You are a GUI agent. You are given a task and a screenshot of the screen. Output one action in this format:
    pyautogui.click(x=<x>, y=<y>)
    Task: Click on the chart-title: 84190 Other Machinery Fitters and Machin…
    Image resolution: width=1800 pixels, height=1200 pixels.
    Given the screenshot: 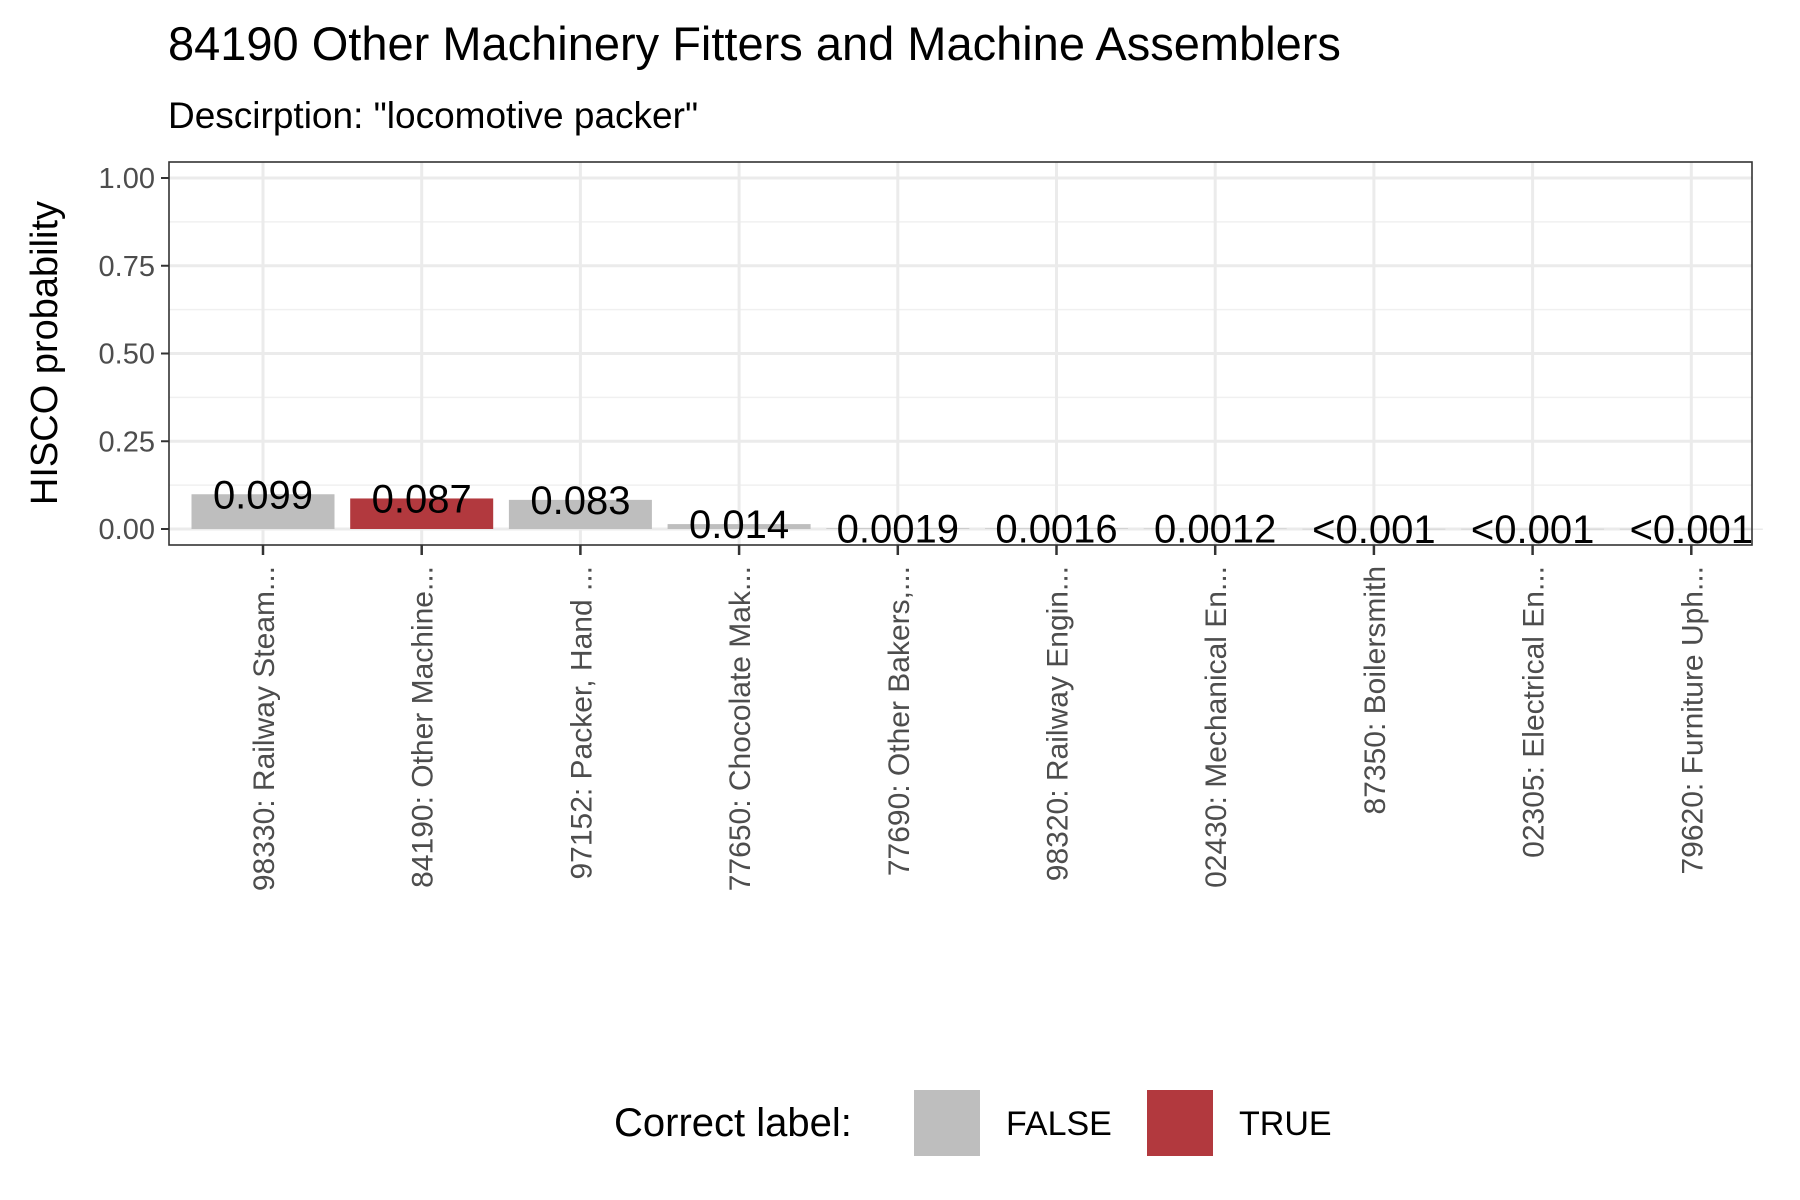 What is the action you would take?
    pyautogui.click(x=754, y=43)
    